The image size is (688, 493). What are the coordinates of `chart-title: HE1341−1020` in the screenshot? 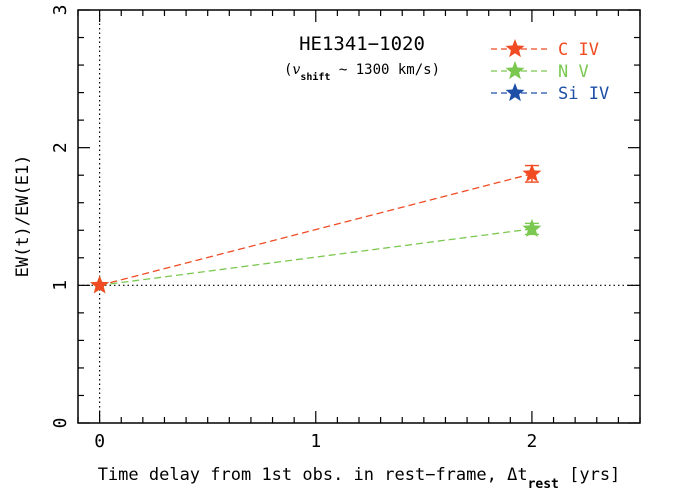 It's located at (362, 44).